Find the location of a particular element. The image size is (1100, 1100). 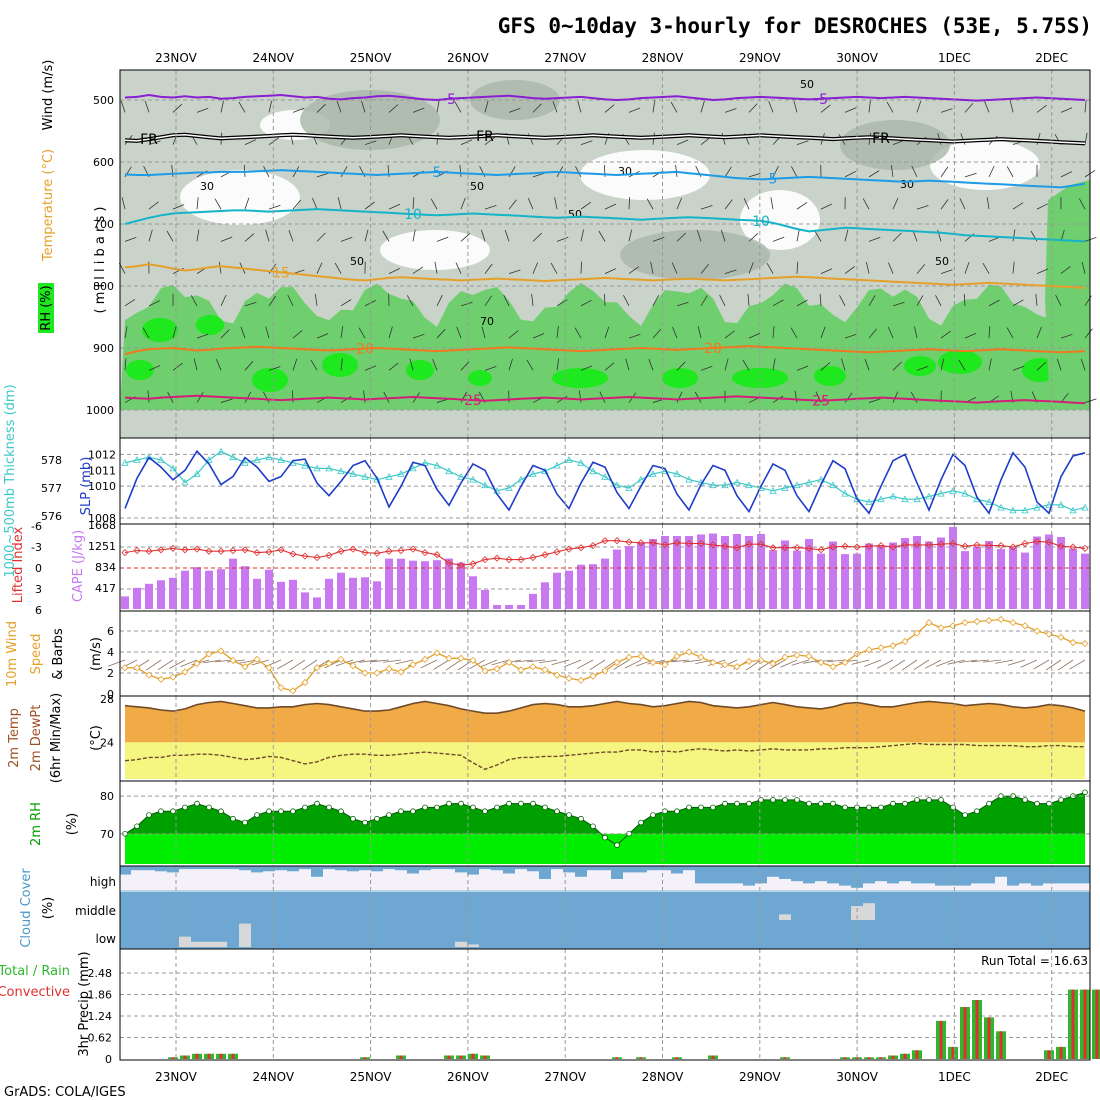

precip-conv-label: Convective is located at coordinates (35, 992).